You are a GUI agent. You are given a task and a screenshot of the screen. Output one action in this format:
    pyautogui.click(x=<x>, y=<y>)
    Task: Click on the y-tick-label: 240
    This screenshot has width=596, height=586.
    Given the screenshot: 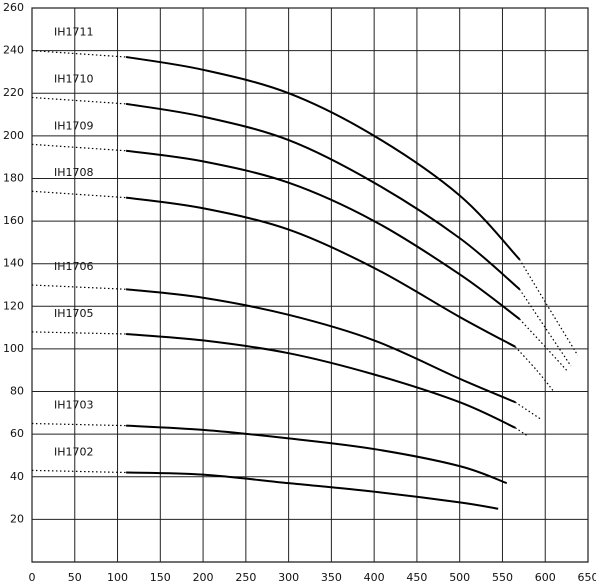 What is the action you would take?
    pyautogui.click(x=13, y=50)
    